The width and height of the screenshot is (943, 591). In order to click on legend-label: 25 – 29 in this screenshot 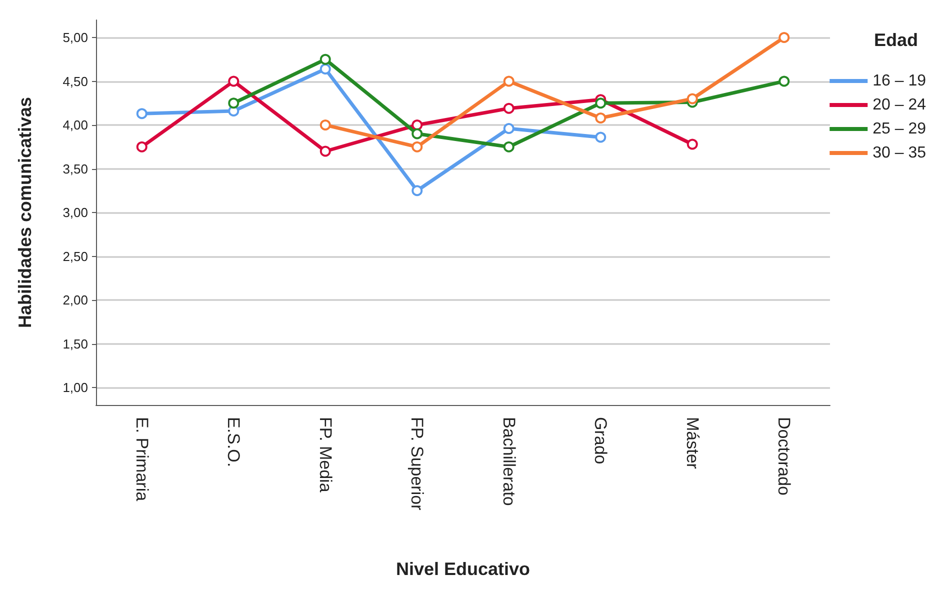, I will do `click(899, 129)`.